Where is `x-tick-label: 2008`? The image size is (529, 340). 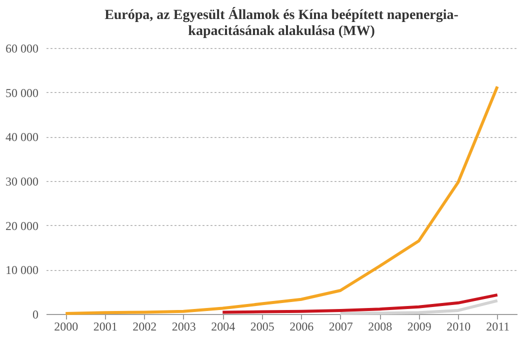
x-tick-label: 2008 is located at coordinates (380, 327).